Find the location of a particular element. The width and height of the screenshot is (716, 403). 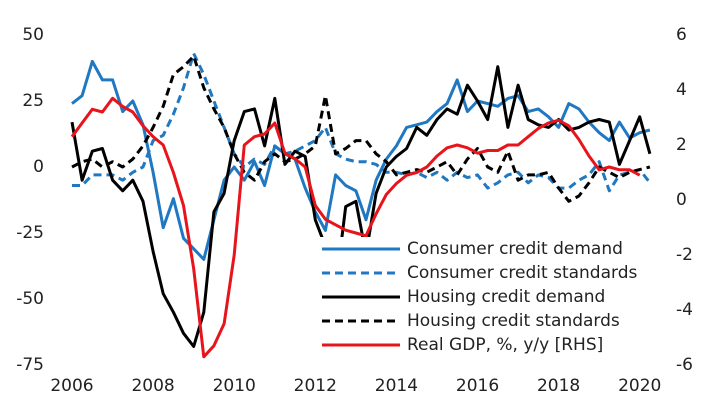

y-tick-label: -50 is located at coordinates (30, 299).